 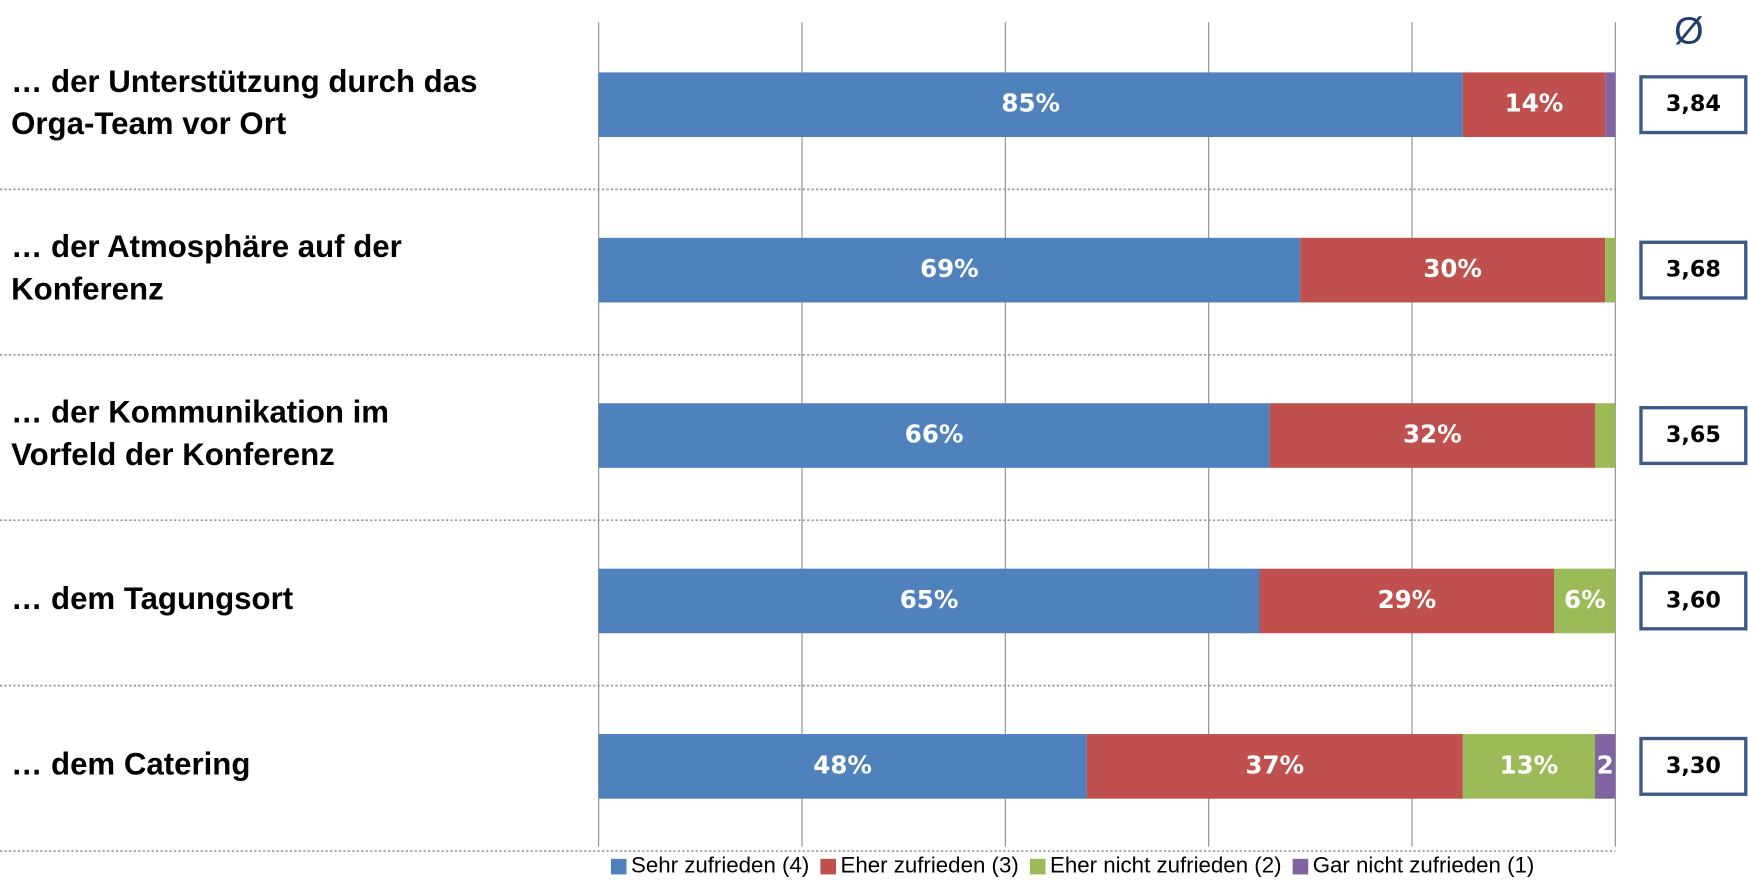 I want to click on value-label: 37%, so click(x=1274, y=764).